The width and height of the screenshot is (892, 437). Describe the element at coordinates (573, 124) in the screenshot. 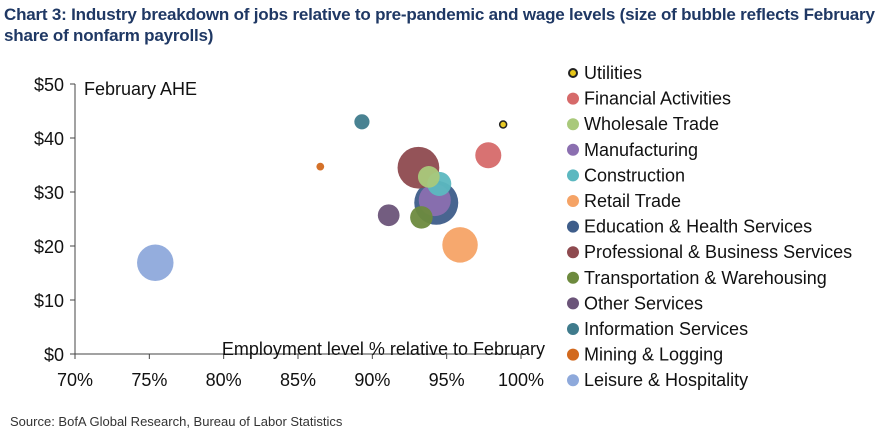

I see `legend-marker-wholesale-trade` at that location.